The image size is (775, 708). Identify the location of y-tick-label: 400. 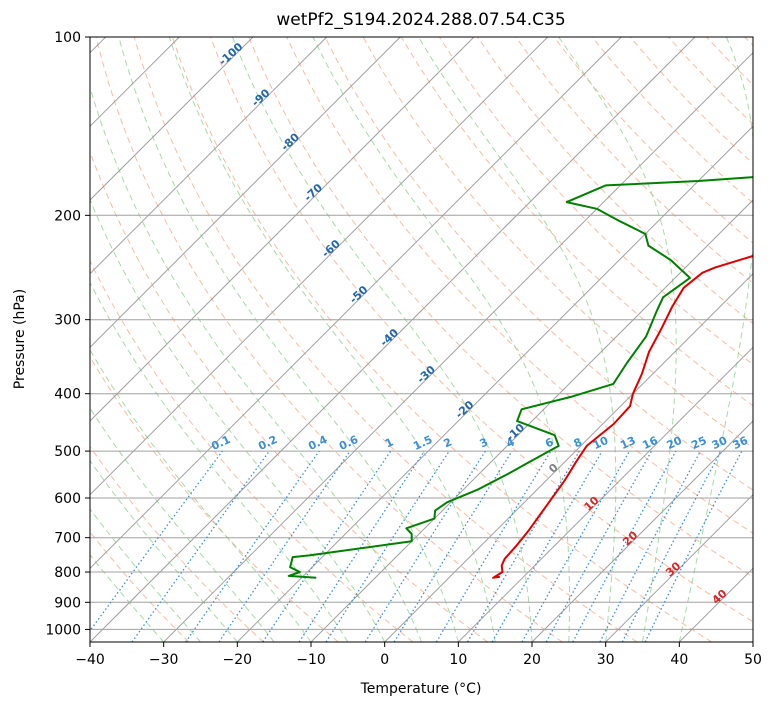
(67, 395).